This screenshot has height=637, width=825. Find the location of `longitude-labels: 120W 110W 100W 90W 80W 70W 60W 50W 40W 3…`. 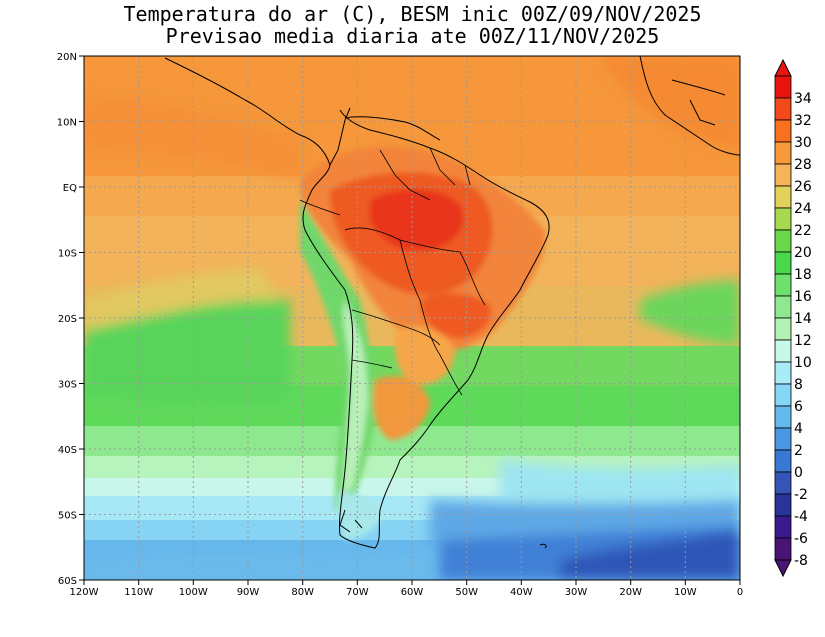

longitude-labels: 120W 110W 100W 90W 80W 70W 60W 50W 40W 3… is located at coordinates (407, 592).